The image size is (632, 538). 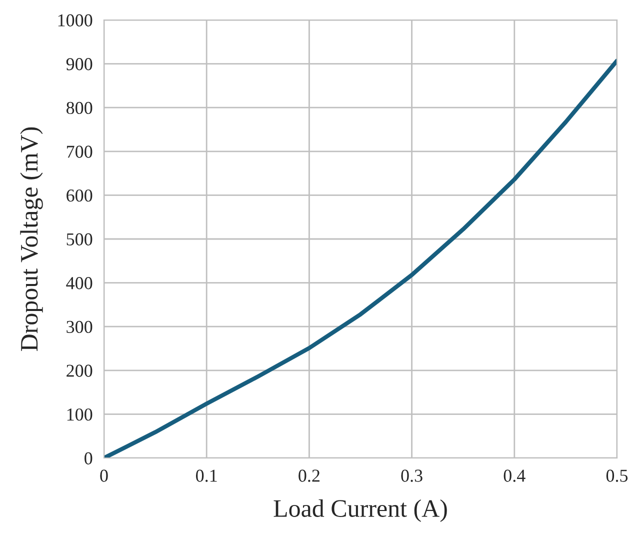 What do you see at coordinates (79, 414) in the screenshot?
I see `y-tick-label: 100` at bounding box center [79, 414].